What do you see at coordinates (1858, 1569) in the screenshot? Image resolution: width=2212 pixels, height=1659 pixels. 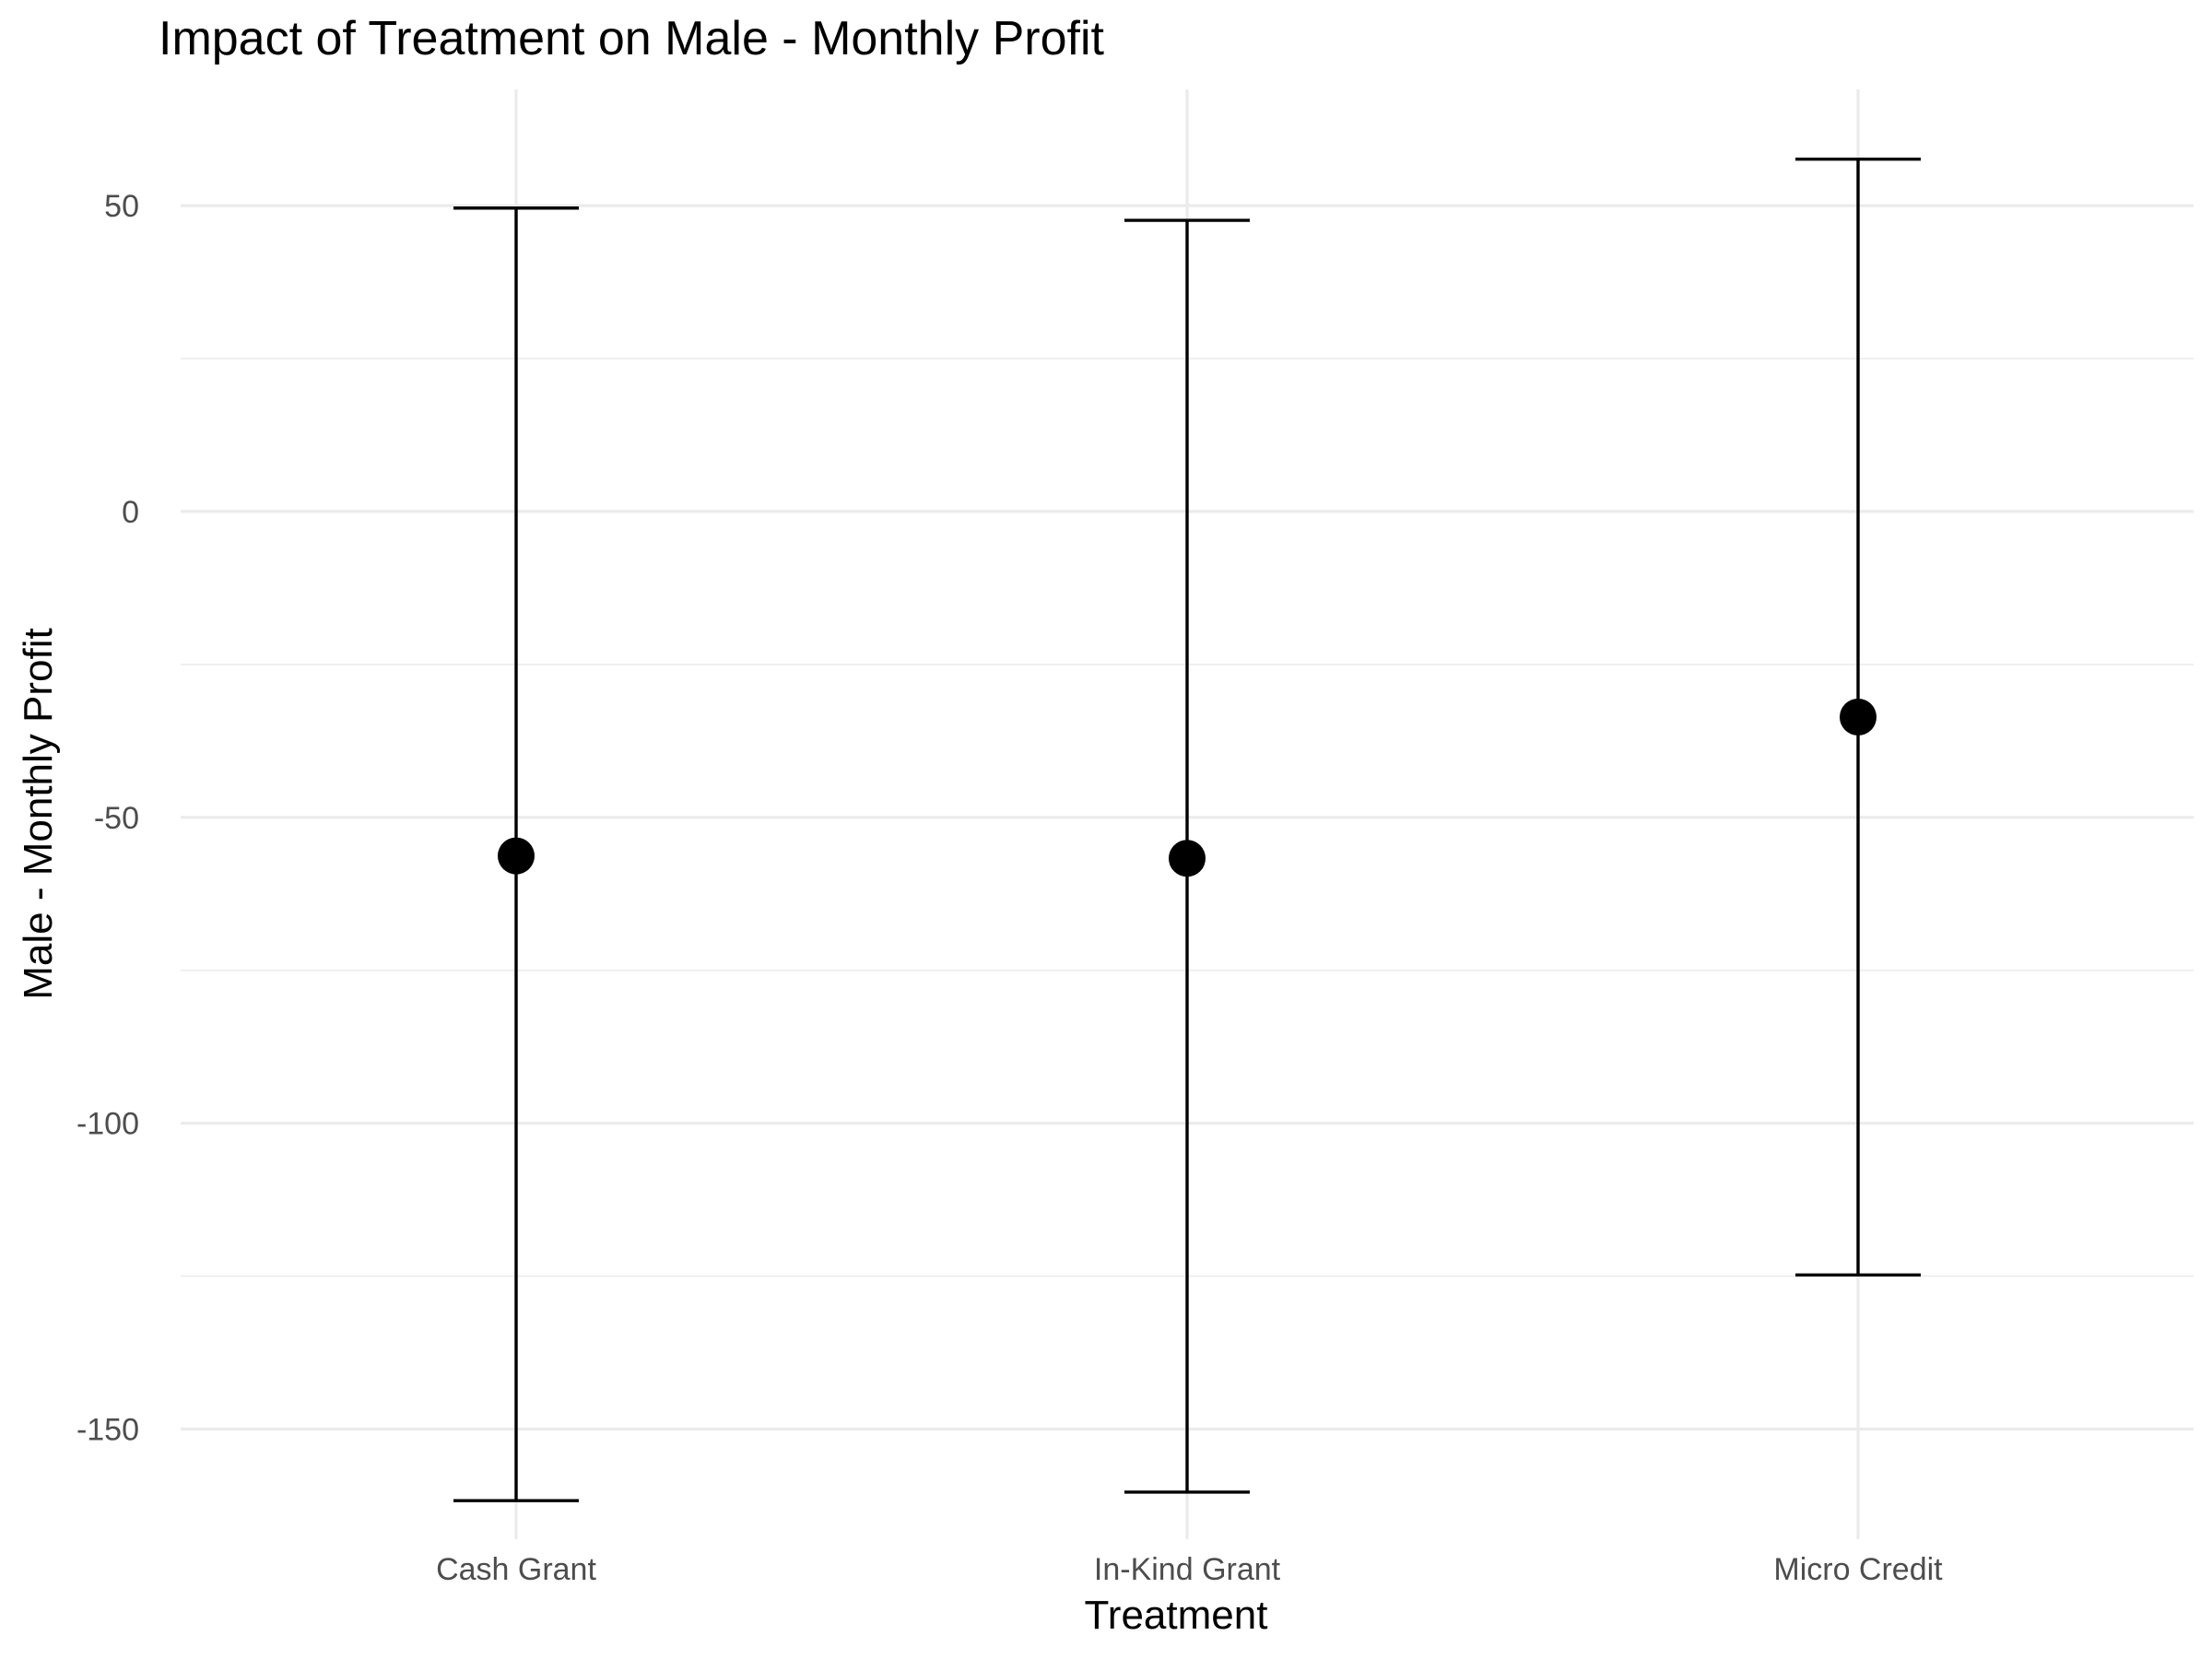 I see `x-tick-label: Micro Credit` at bounding box center [1858, 1569].